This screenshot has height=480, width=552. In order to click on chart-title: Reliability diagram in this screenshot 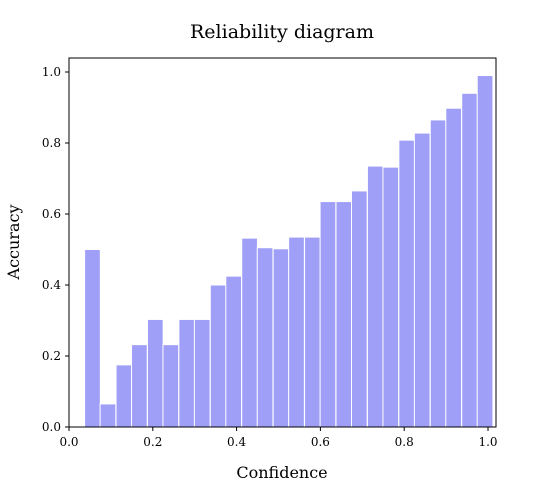, I will do `click(282, 32)`.